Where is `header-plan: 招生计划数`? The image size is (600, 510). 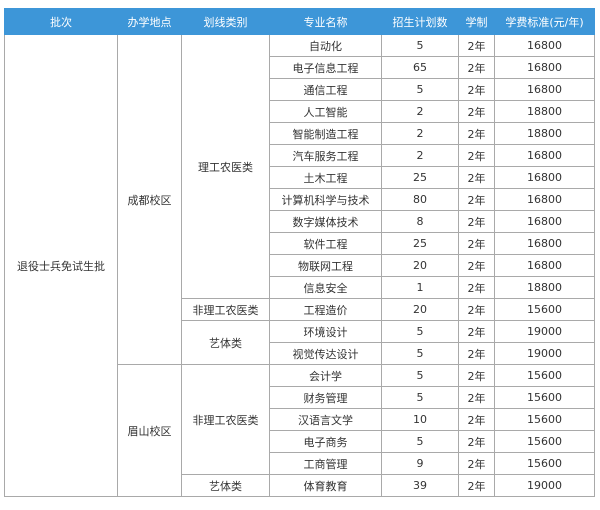
header-plan: 招生计划数 is located at coordinates (420, 21).